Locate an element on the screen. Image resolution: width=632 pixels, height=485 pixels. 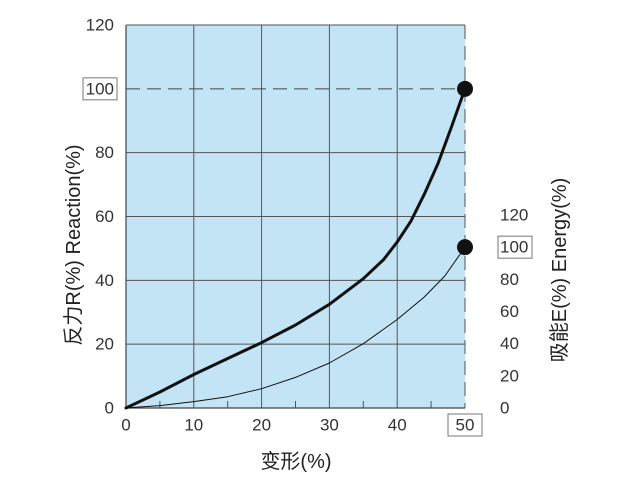
y-right-tick-label: 100 is located at coordinates (514, 247).